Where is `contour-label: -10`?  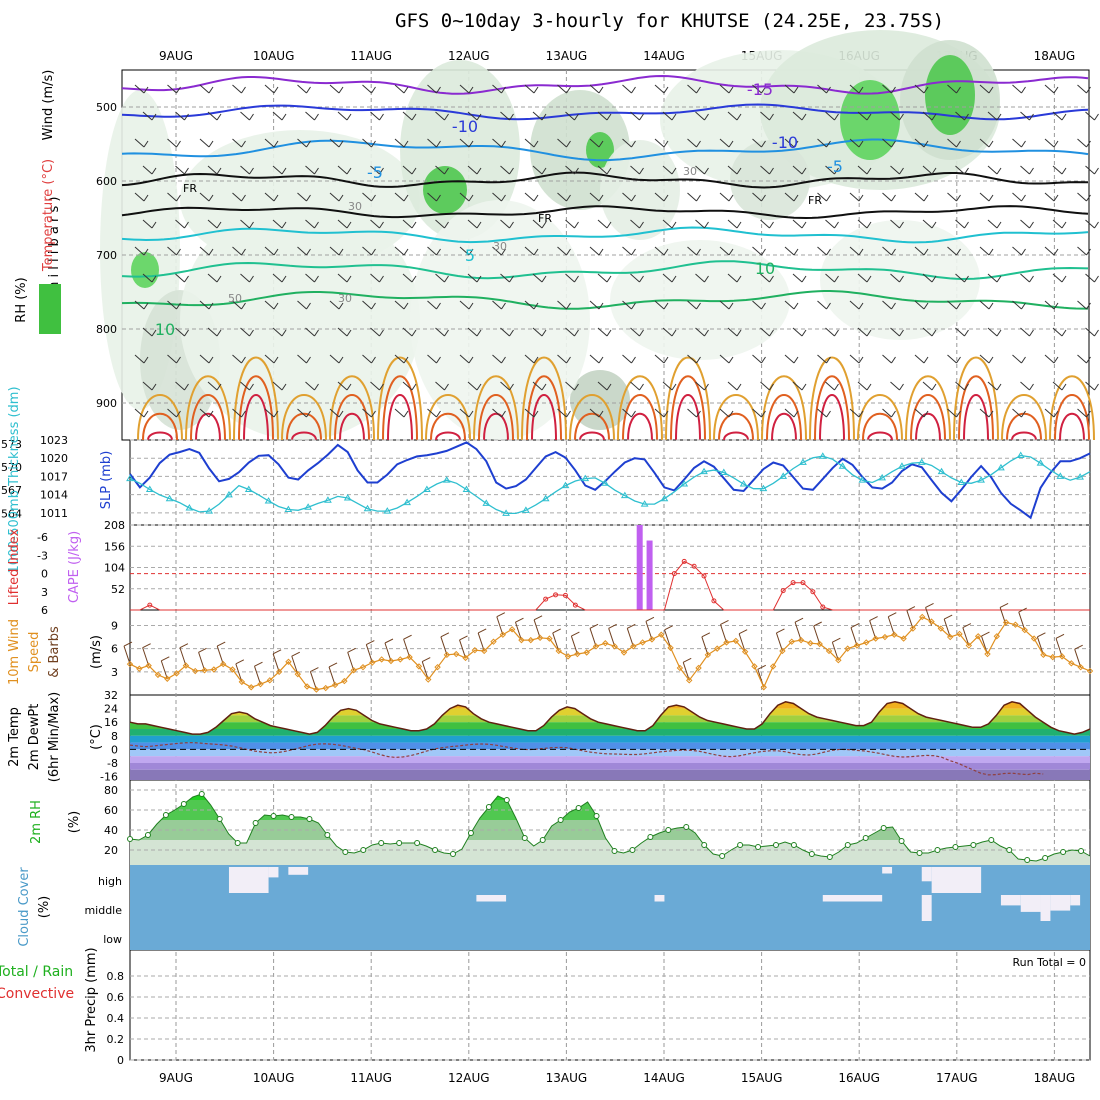 contour-label: -10 is located at coordinates (465, 126).